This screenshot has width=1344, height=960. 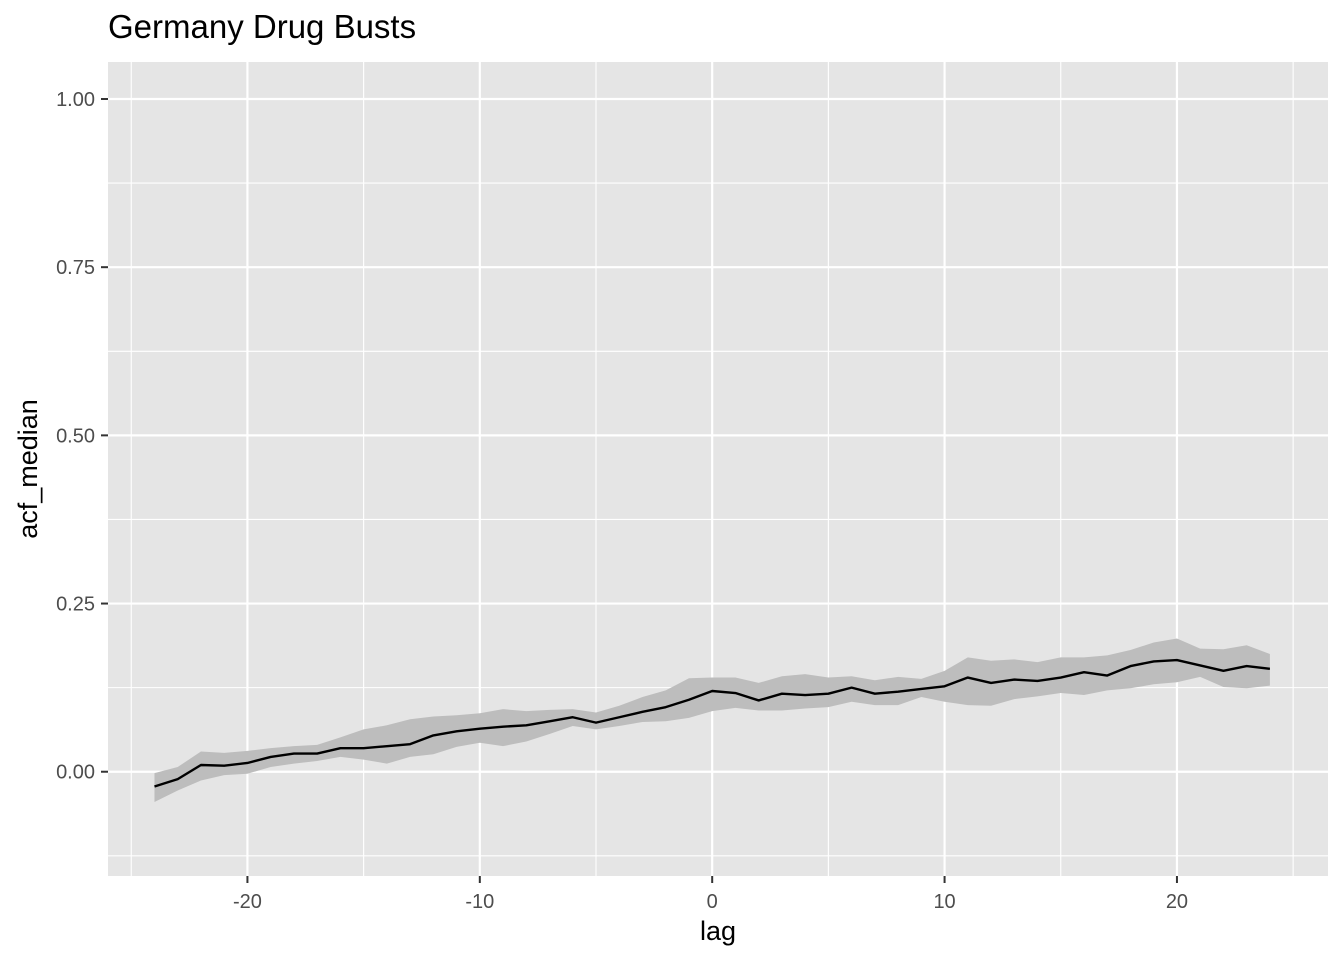 I want to click on x-tick-label: 10, so click(x=944, y=902).